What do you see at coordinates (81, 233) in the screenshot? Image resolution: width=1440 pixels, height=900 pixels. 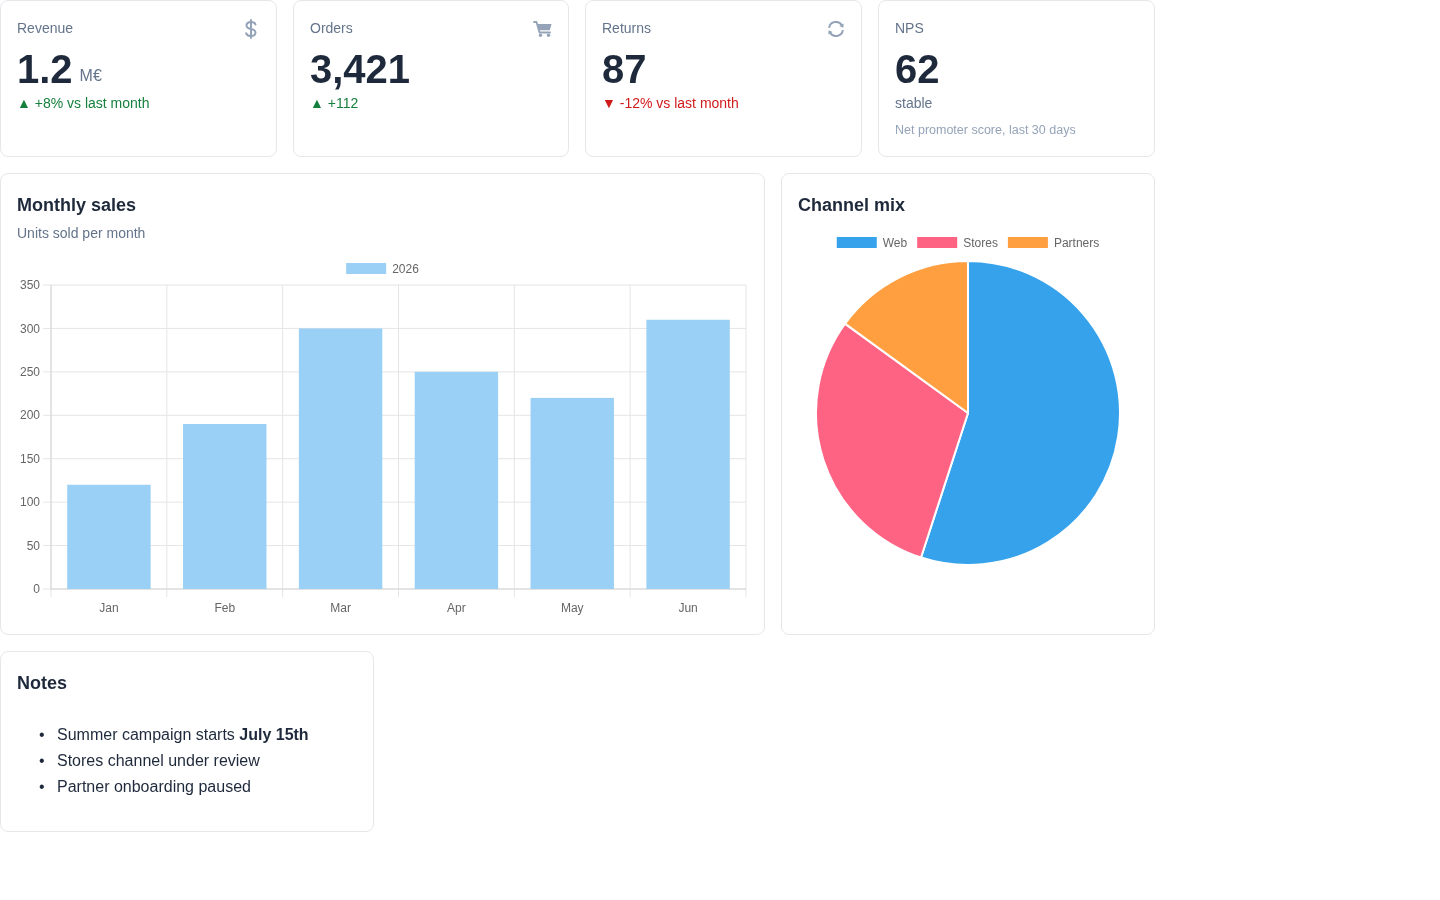 I see `chart-subtitle: Units sold per month` at bounding box center [81, 233].